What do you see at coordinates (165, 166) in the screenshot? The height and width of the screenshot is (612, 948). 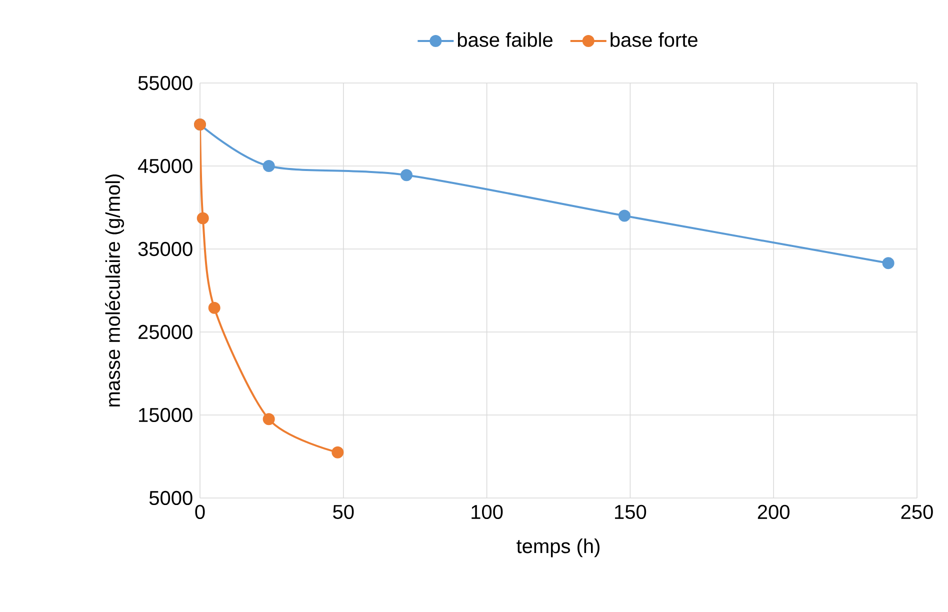 I see `y-tick-label: 45000` at bounding box center [165, 166].